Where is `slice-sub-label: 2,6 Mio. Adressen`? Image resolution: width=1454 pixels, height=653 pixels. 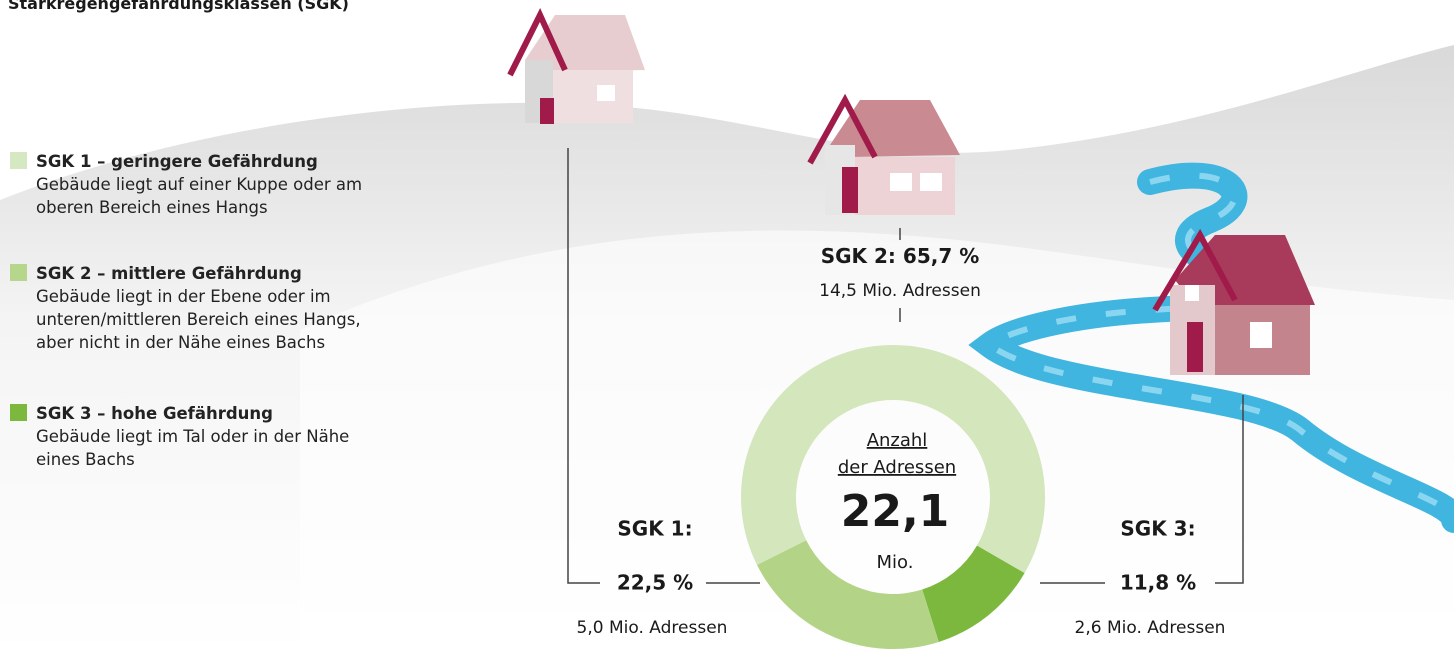
slice-sub-label: 2,6 Mio. Adressen is located at coordinates (1150, 628).